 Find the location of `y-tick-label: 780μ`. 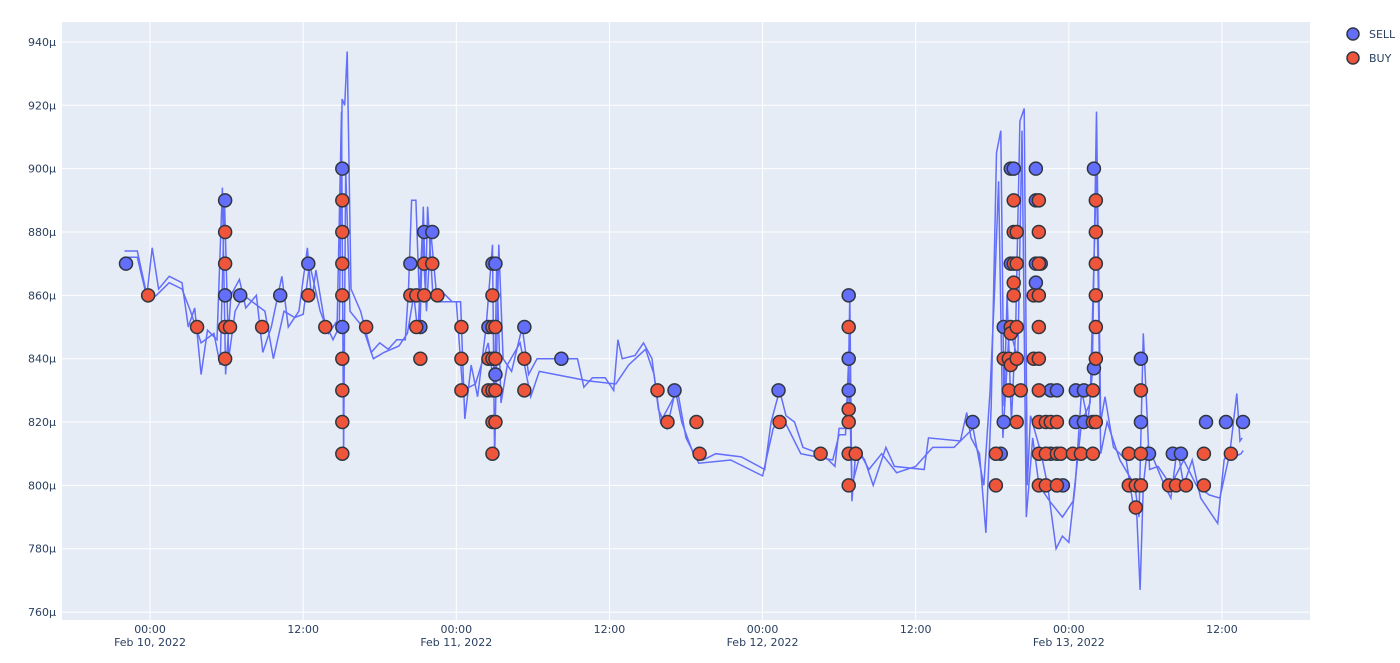

y-tick-label: 780μ is located at coordinates (42, 549).